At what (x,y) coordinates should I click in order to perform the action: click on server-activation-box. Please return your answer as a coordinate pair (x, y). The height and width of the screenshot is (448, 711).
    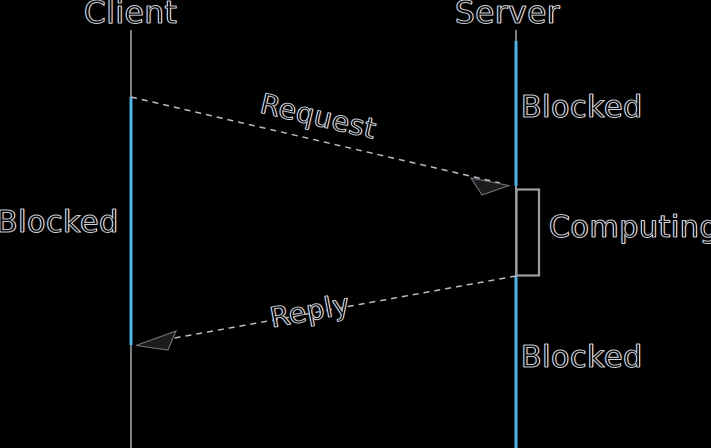
    Looking at the image, I should click on (528, 232).